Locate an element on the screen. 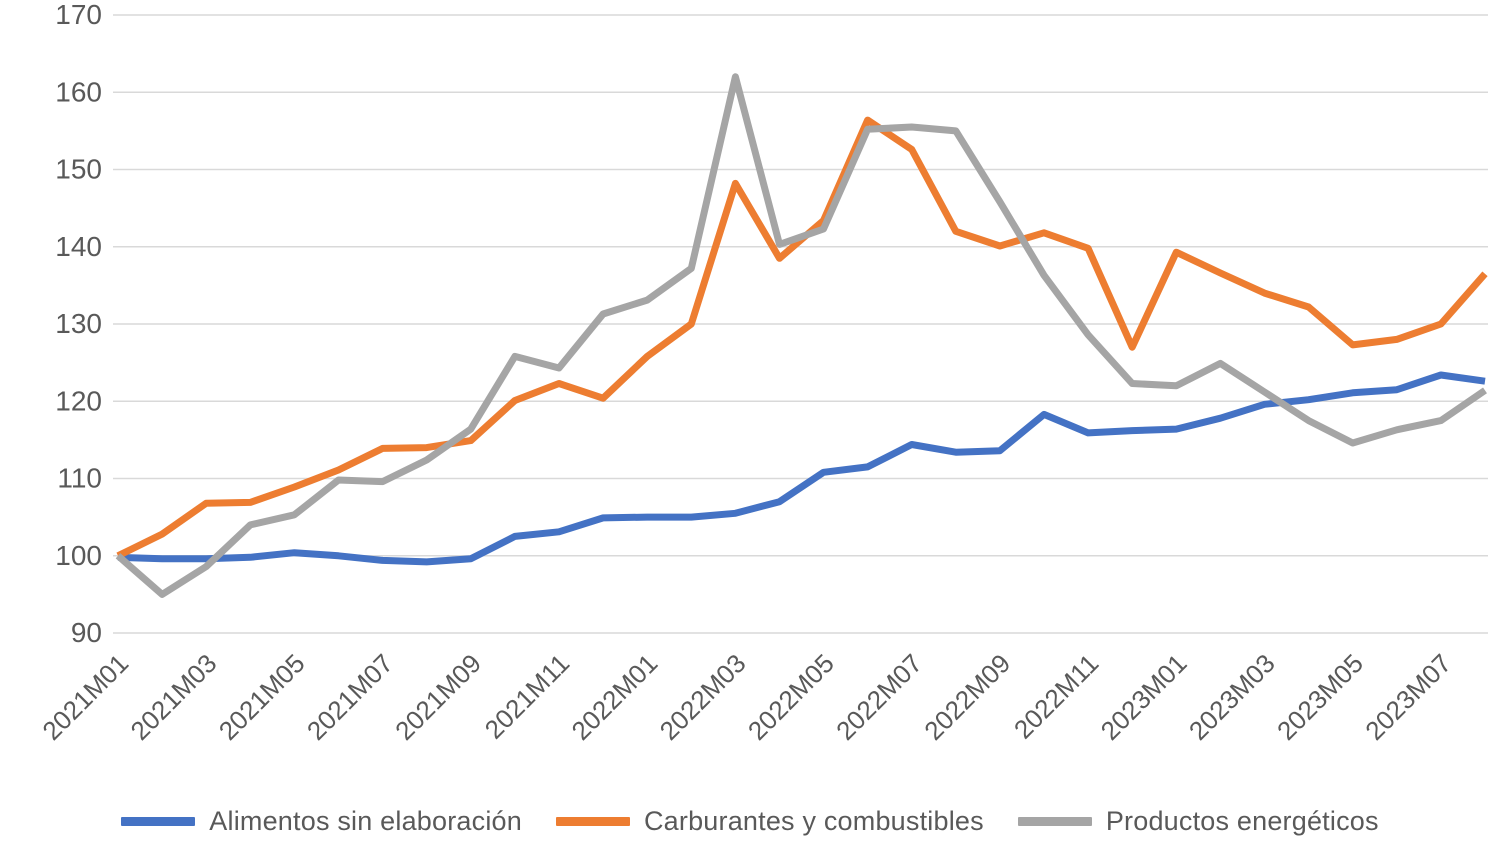 This screenshot has height=857, width=1500. legend-item-productos-energeticos: Productos energéticos is located at coordinates (1198, 821).